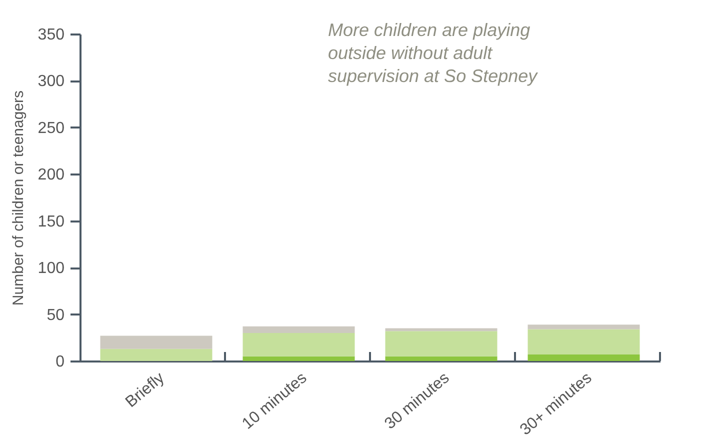 The height and width of the screenshot is (447, 710). What do you see at coordinates (51, 269) in the screenshot?
I see `y-tick-label: 100` at bounding box center [51, 269].